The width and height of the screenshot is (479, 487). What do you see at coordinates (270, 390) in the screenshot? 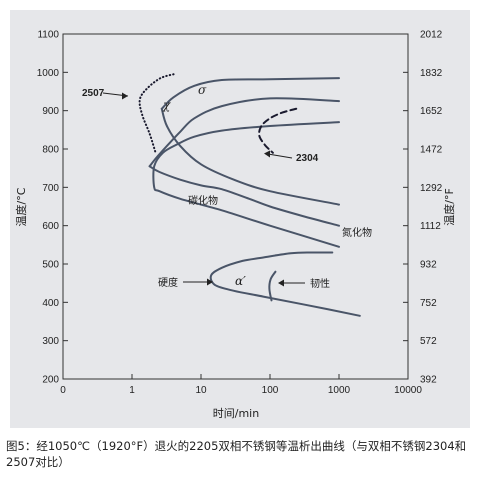
I see `x-tick-label: 100` at bounding box center [270, 390].